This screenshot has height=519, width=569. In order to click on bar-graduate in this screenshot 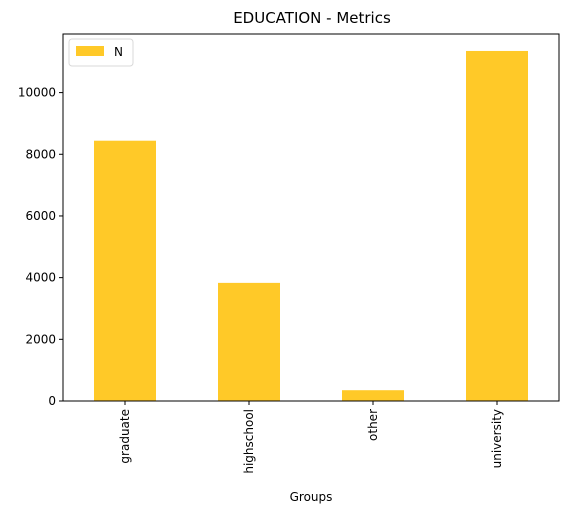, I will do `click(125, 270)`.